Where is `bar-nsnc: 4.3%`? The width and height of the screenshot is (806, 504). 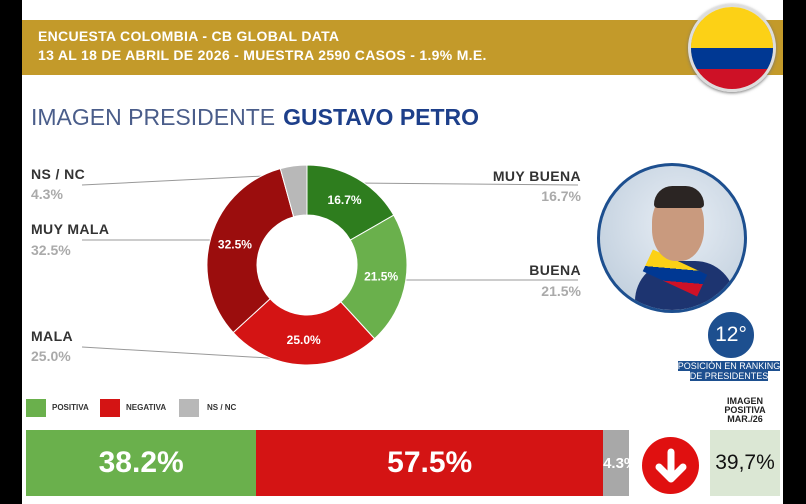 bar-nsnc: 4.3% is located at coordinates (616, 463).